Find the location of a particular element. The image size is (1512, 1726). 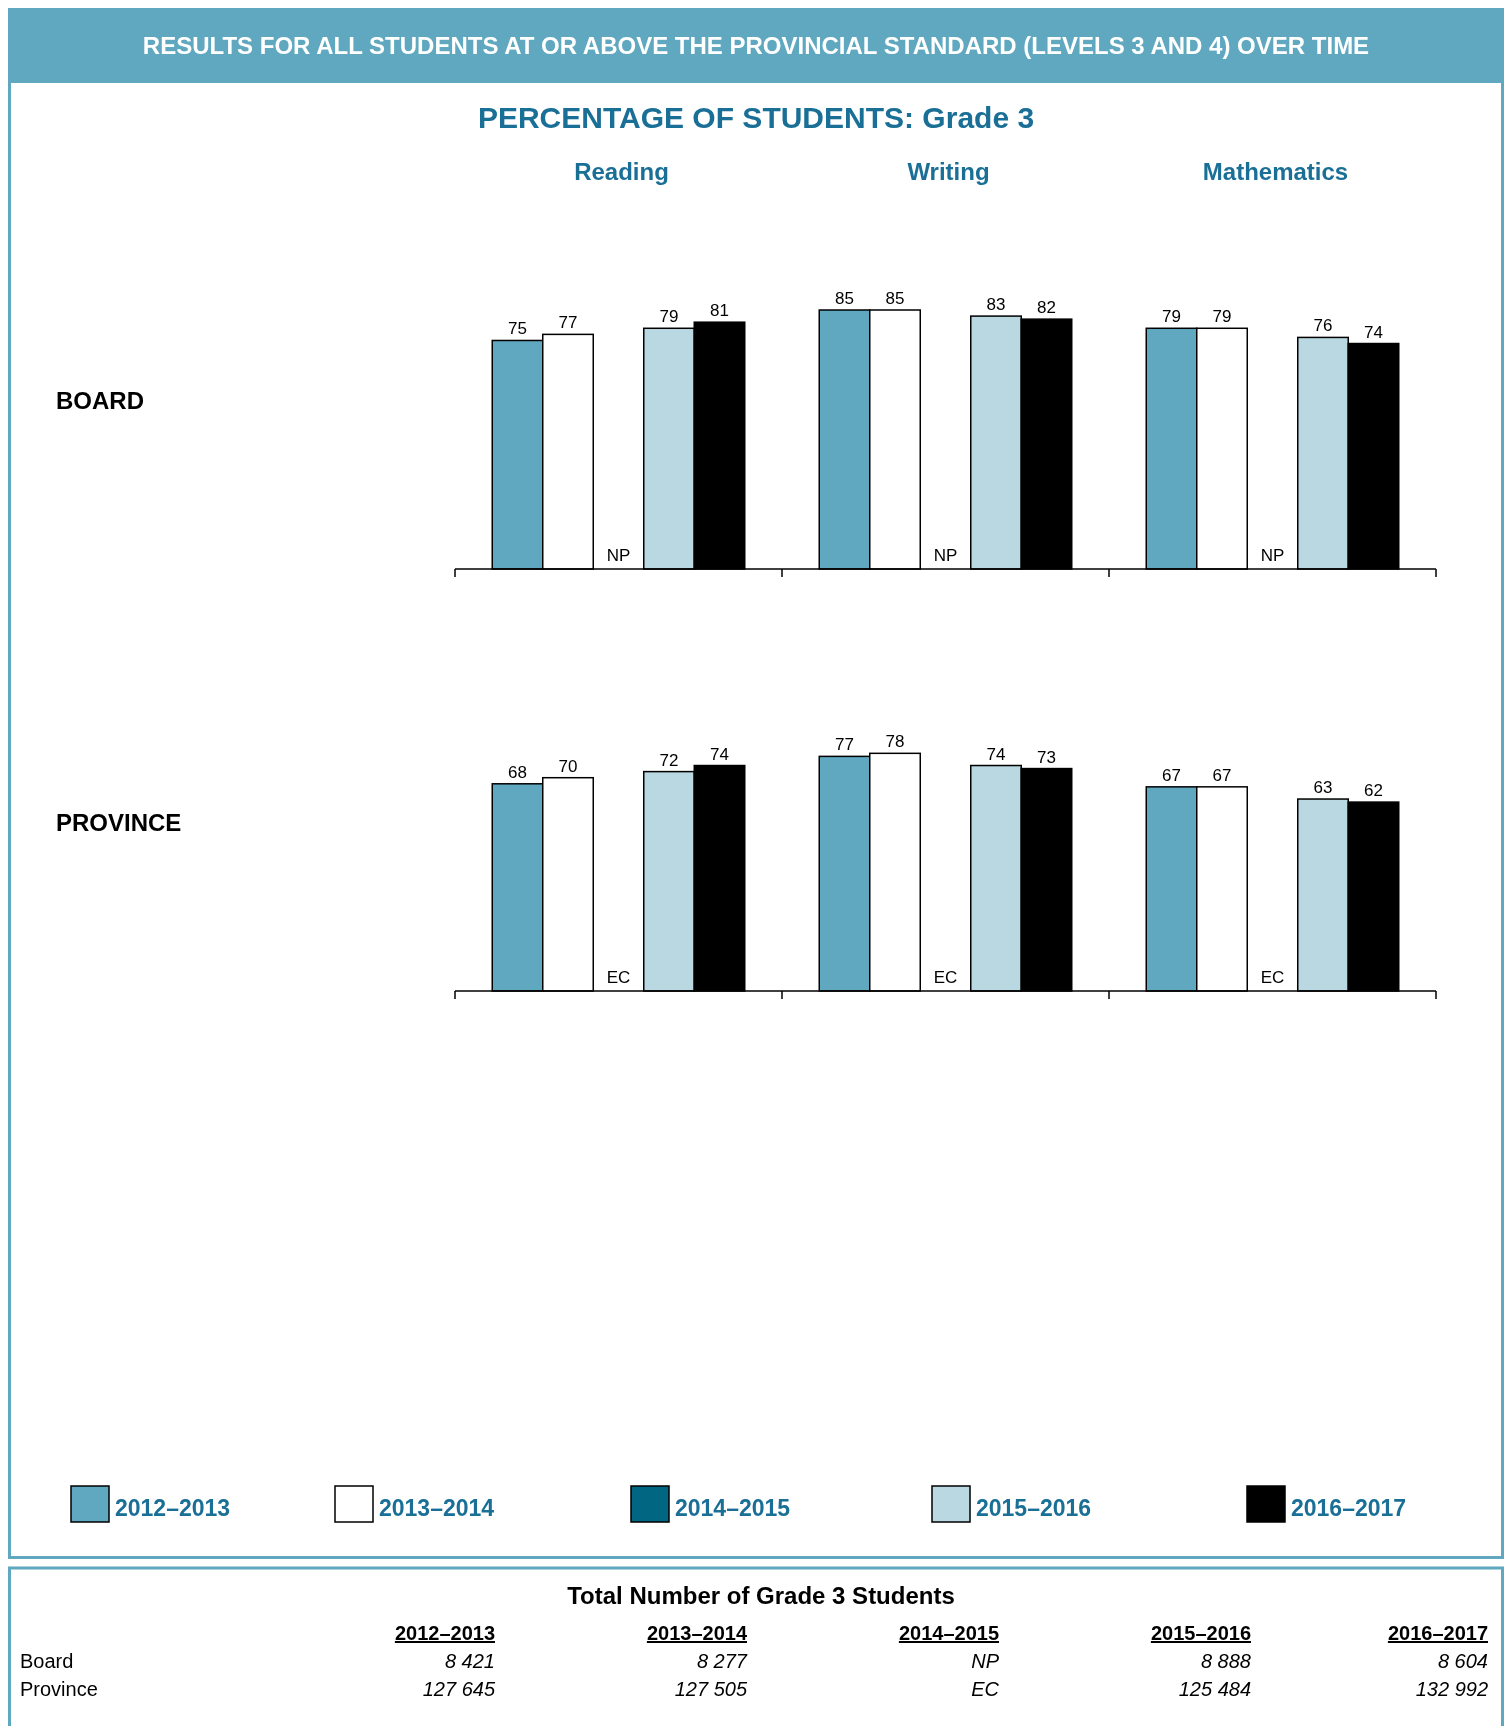

category-label: 2012–2013 is located at coordinates (444, 1633).